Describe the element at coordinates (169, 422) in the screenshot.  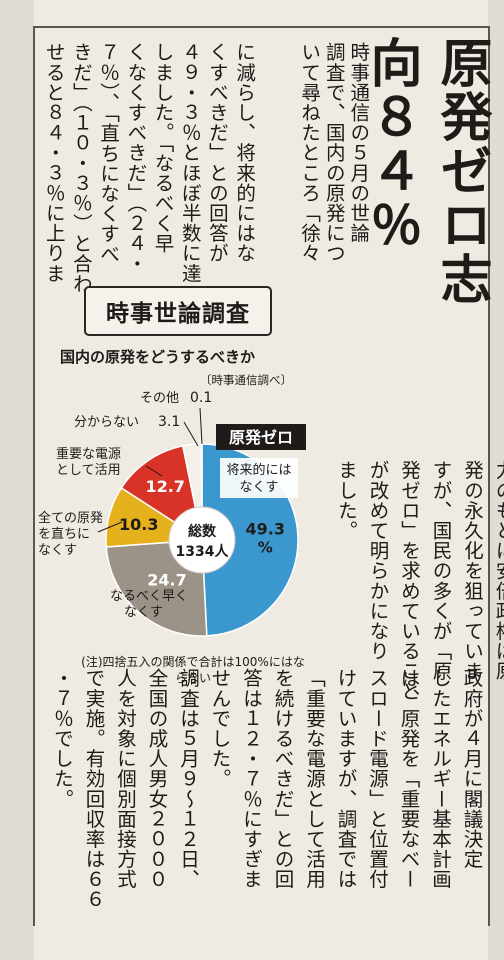
I see `slice-value-label: 3.1` at that location.